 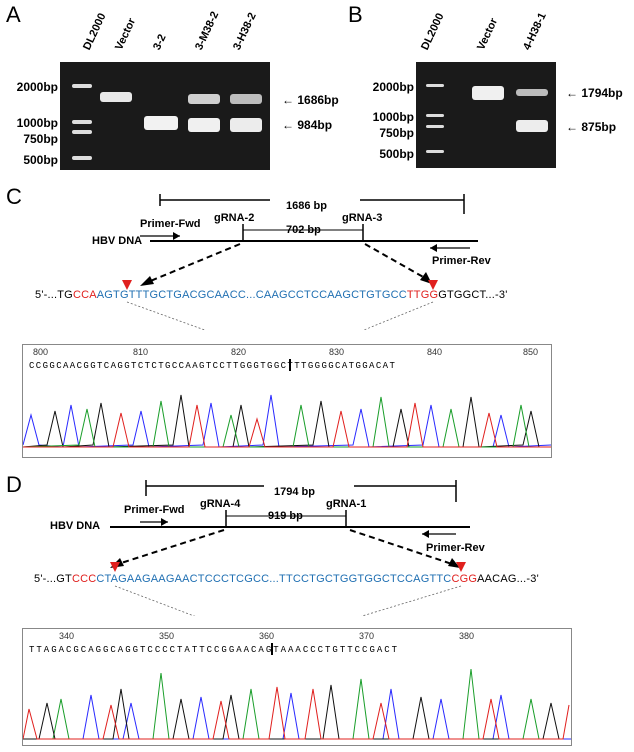 I want to click on axis-tick: 800, so click(x=41, y=352).